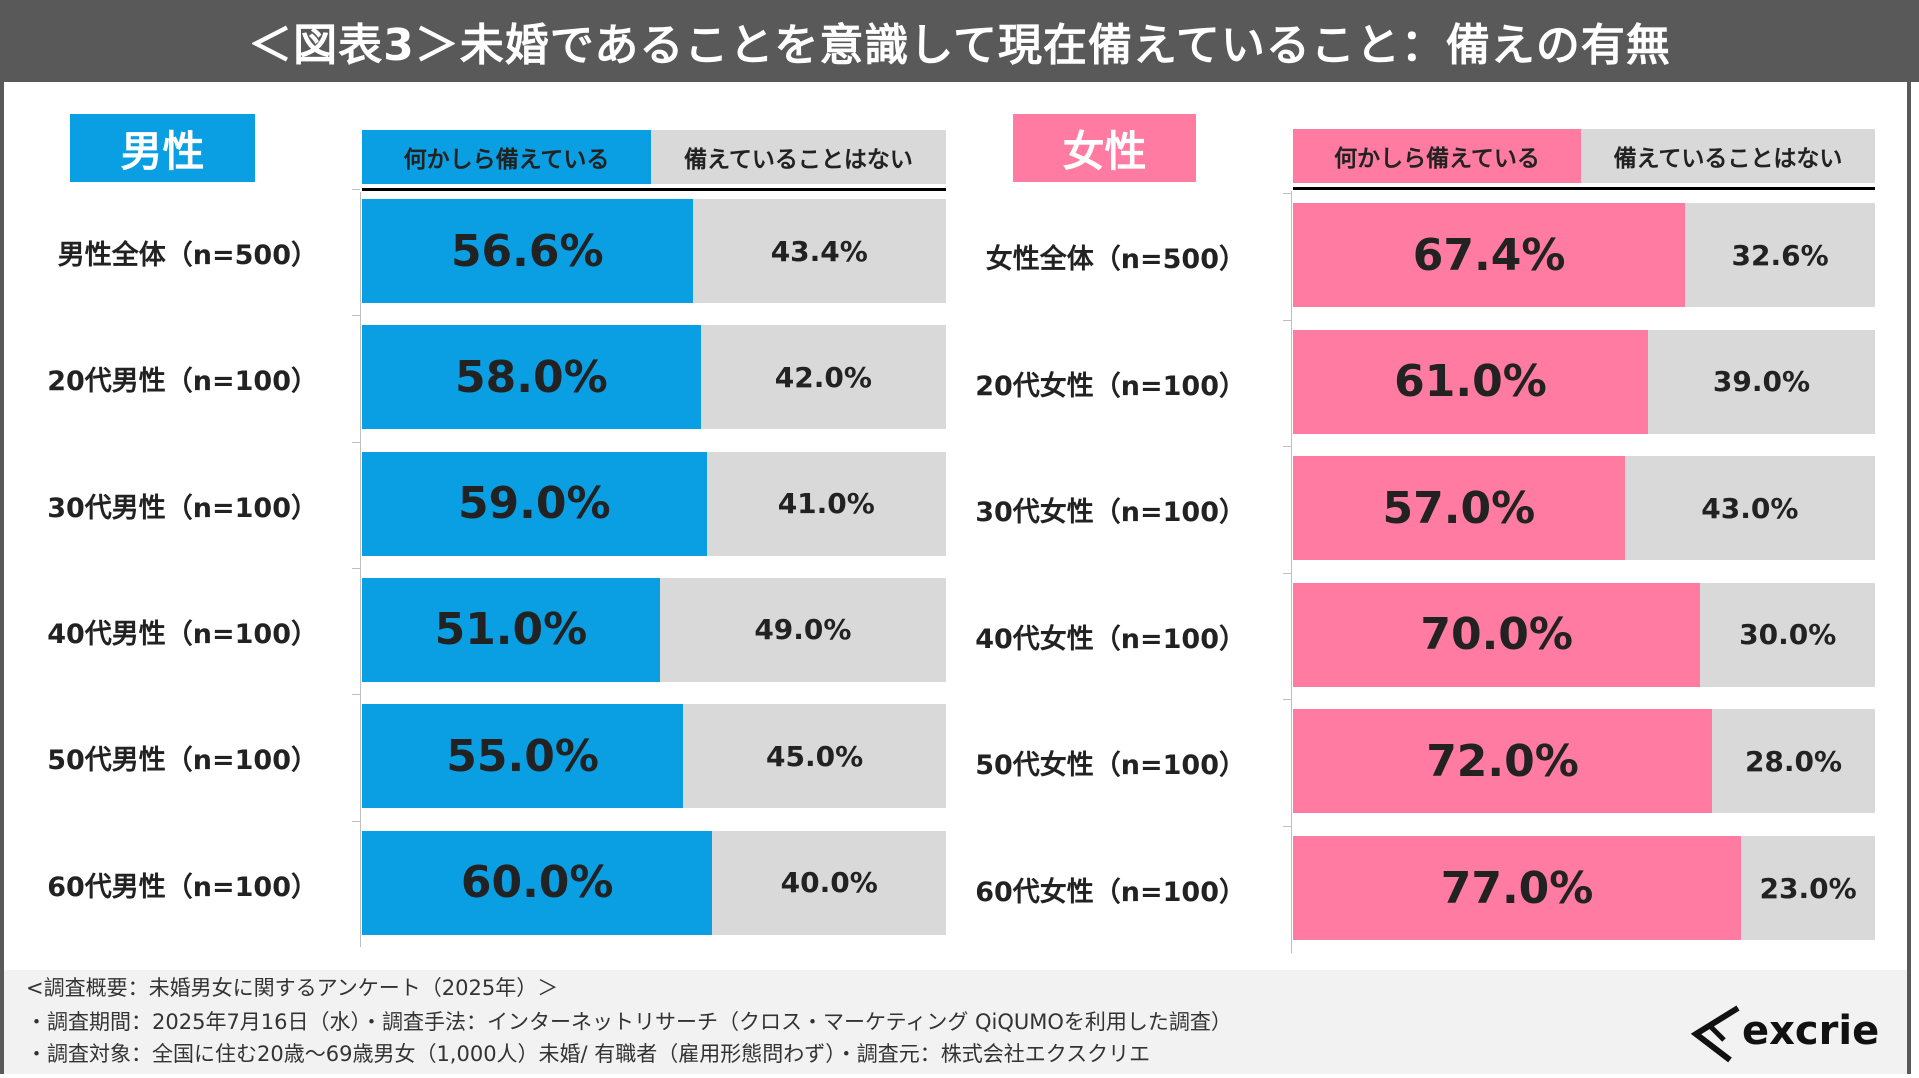 This screenshot has width=1919, height=1078. I want to click on bar-row: 57.0% 43.0%, so click(1584, 508).